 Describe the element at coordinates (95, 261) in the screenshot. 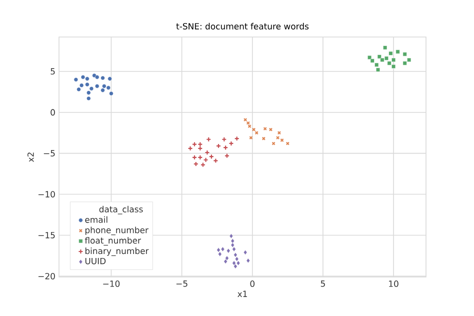

I see `legend-label: UUID` at that location.